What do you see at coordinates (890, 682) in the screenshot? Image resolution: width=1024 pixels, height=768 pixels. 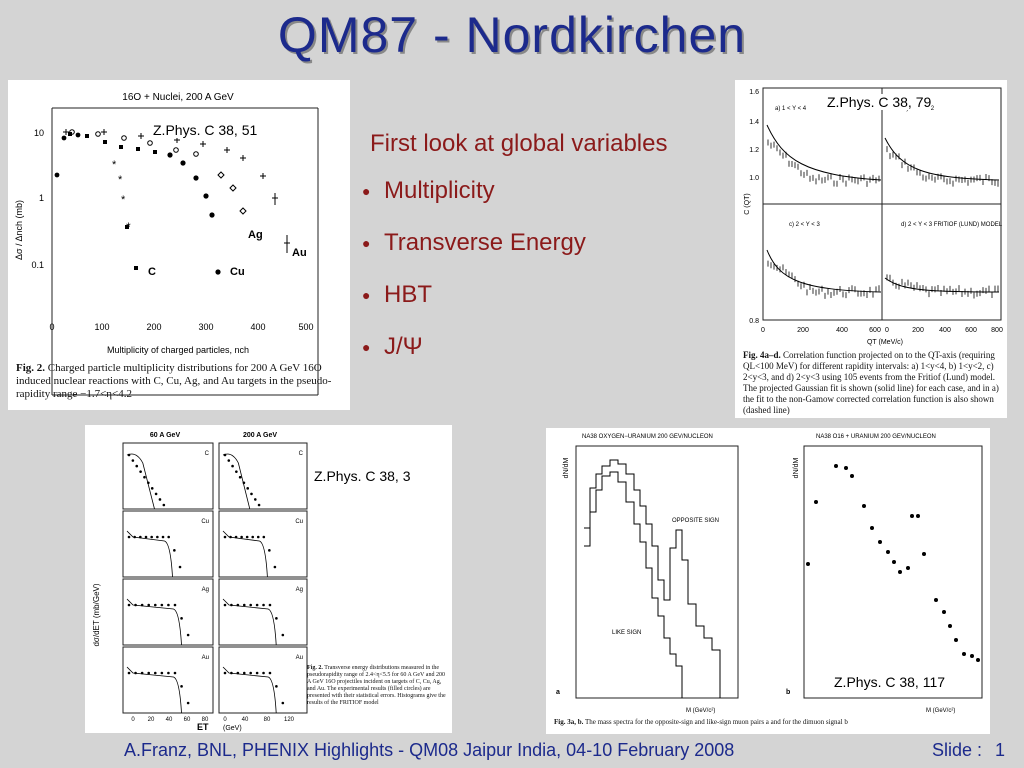 I see `reference-label: Z.Phys. C 38, 117` at bounding box center [890, 682].